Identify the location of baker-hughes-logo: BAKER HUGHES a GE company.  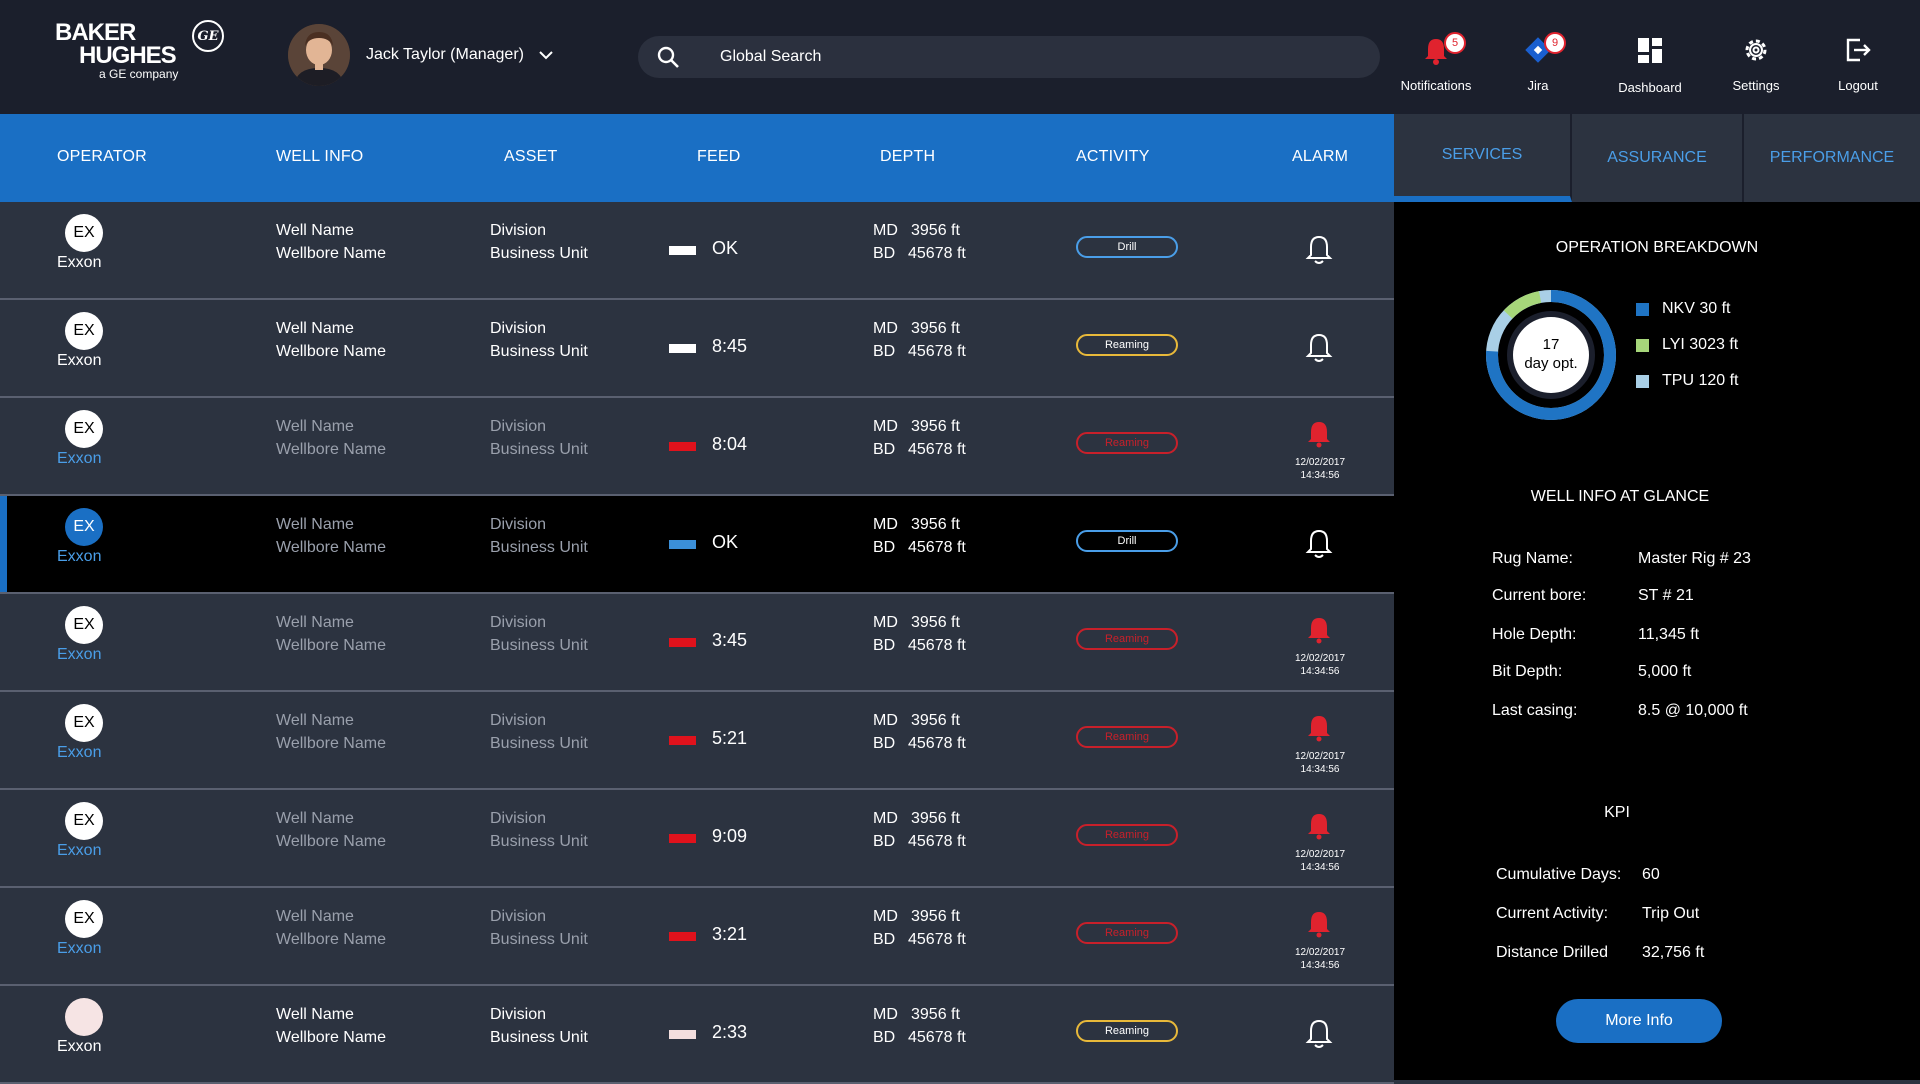
(120, 51).